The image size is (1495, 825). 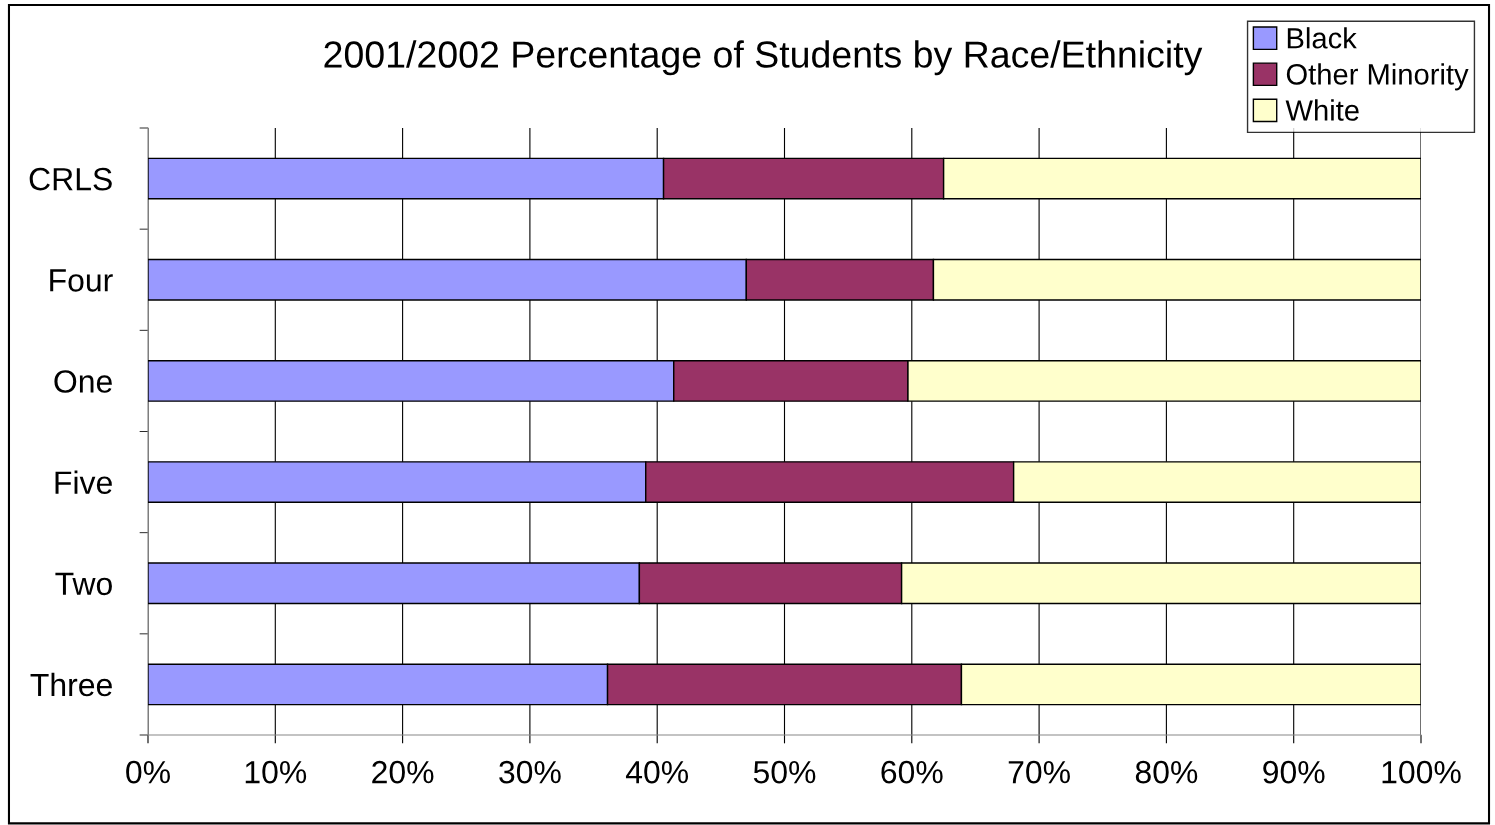 What do you see at coordinates (1039, 772) in the screenshot?
I see `x-tick-label: 70%` at bounding box center [1039, 772].